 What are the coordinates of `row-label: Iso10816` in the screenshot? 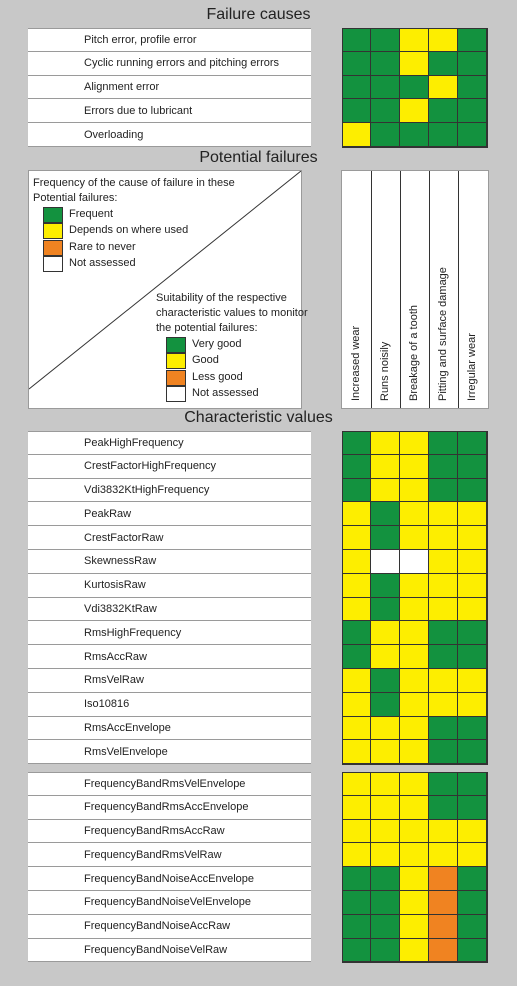 It's located at (107, 704).